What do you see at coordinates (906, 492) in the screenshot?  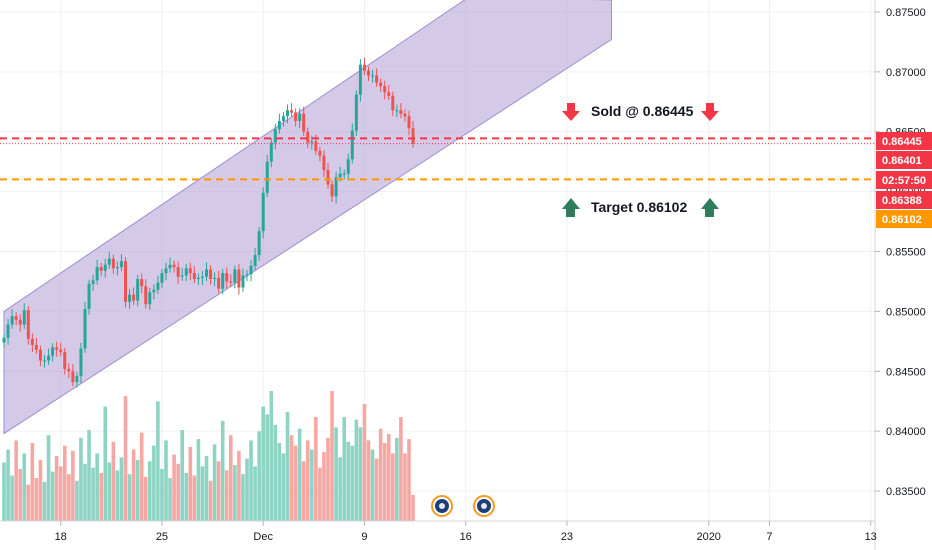 I see `y-tick-label: 0.83500` at bounding box center [906, 492].